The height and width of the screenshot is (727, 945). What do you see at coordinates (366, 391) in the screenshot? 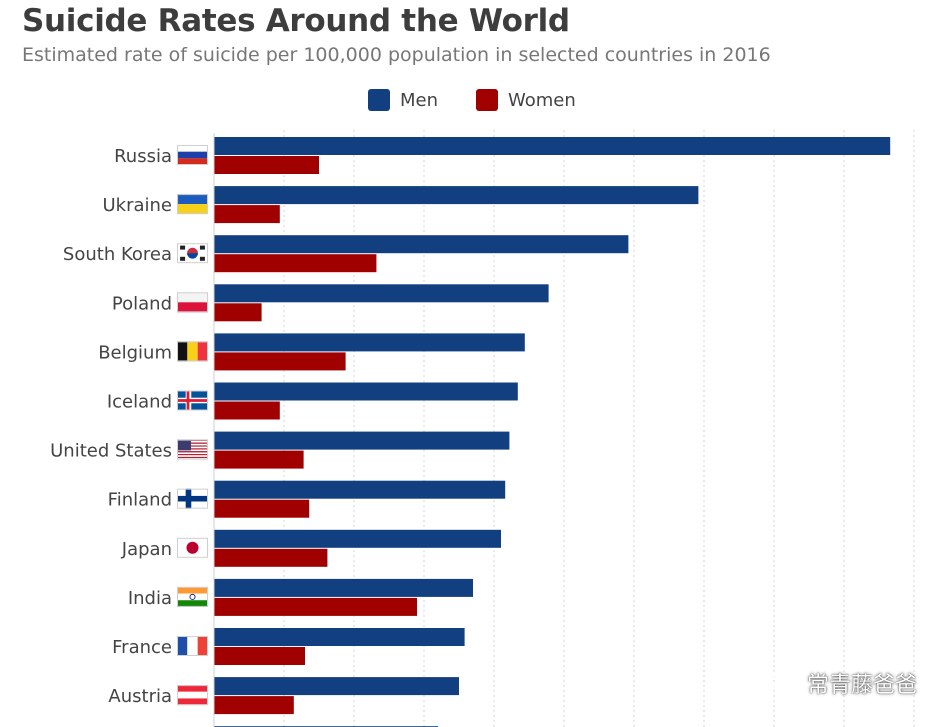
I see `bar-men-iceland` at bounding box center [366, 391].